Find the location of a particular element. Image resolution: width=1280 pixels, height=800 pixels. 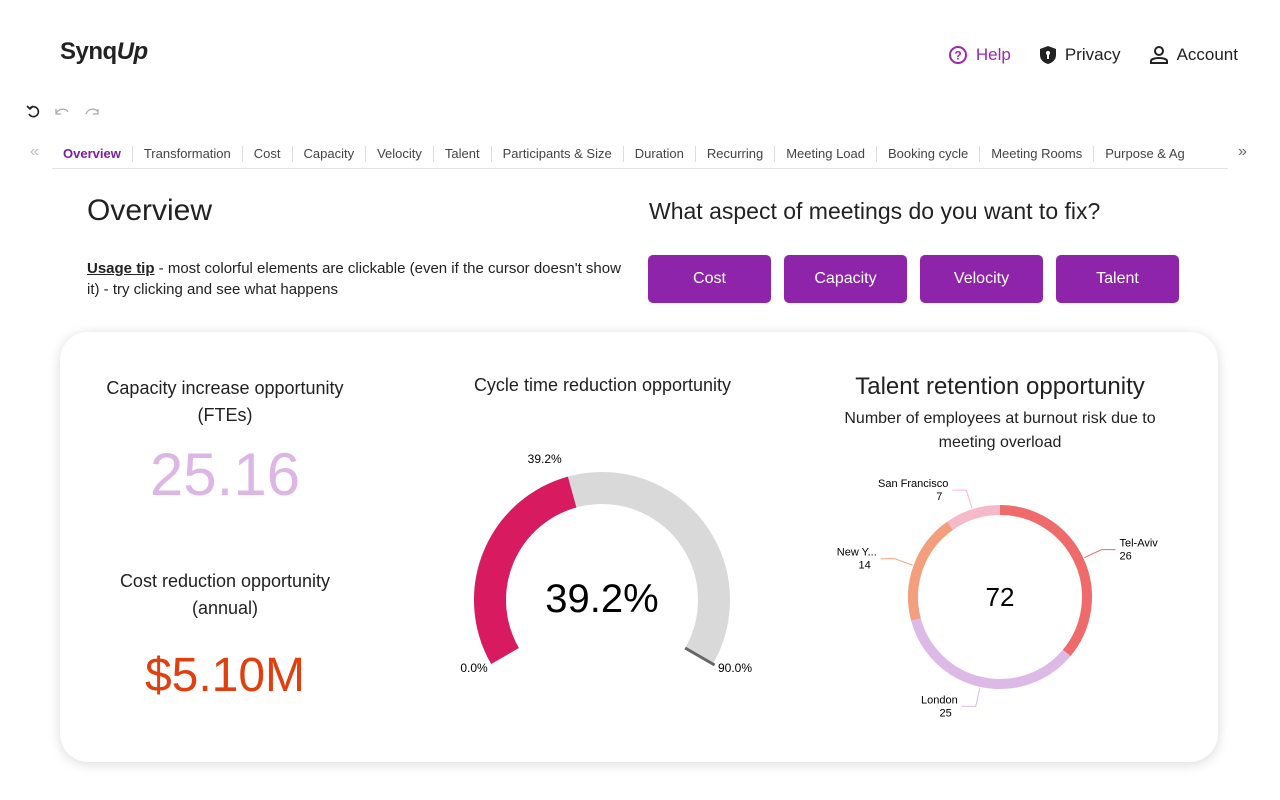

nav-label: Account is located at coordinates (1207, 54).